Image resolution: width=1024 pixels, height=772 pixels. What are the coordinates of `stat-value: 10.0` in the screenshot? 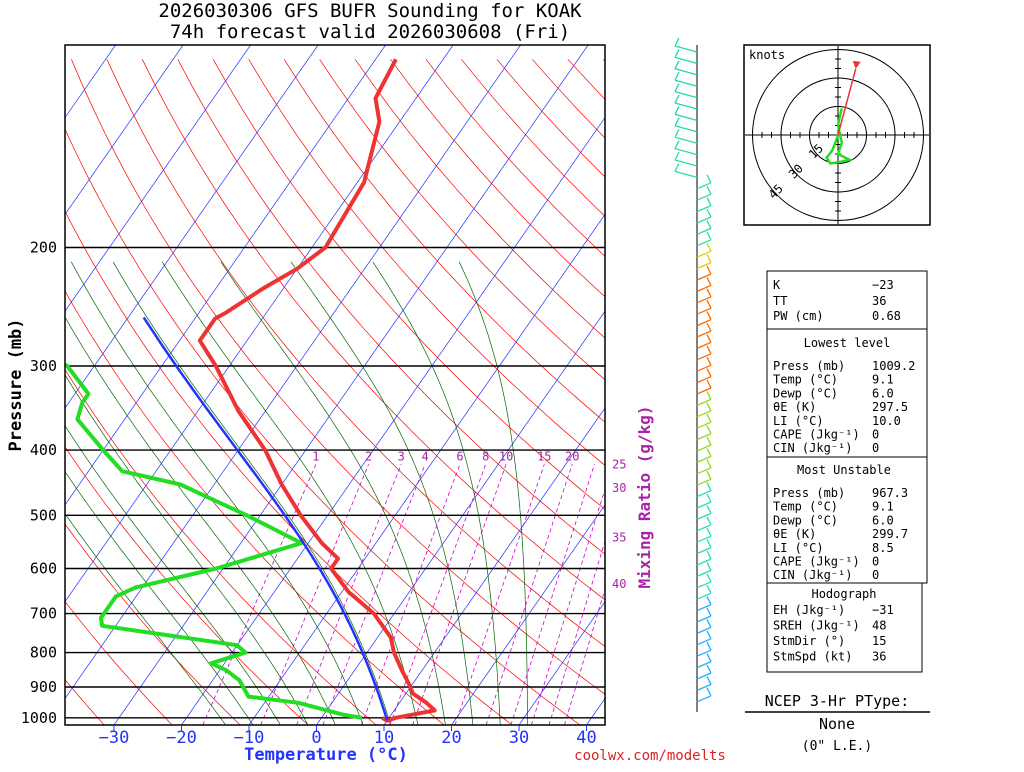 It's located at (886, 421).